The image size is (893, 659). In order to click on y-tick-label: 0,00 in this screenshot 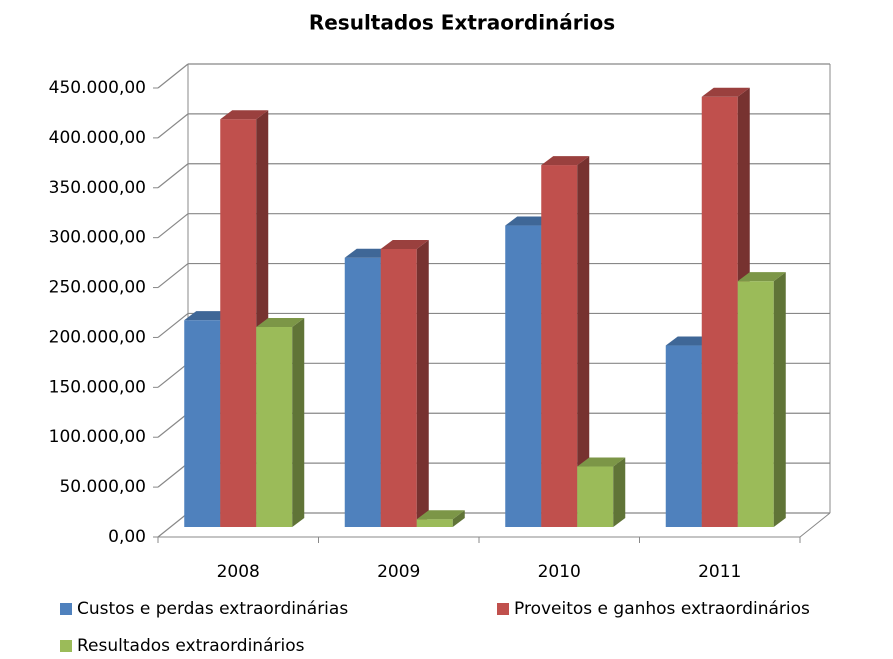, I will do `click(127, 537)`.